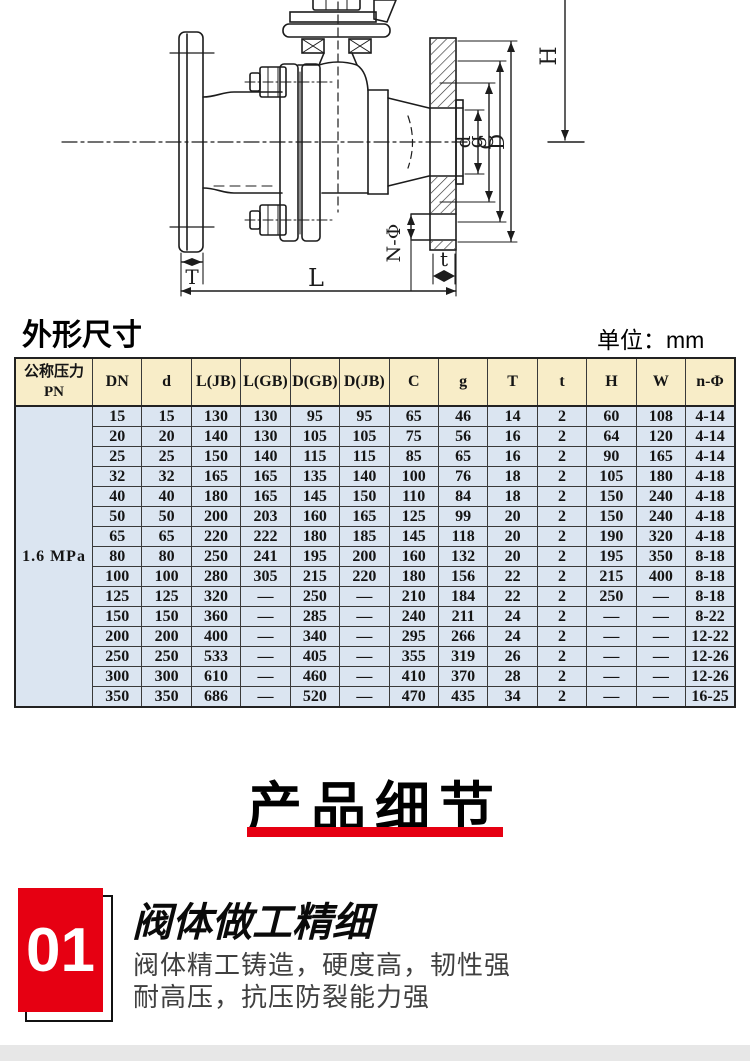 This screenshot has width=750, height=1061. Describe the element at coordinates (549, 55) in the screenshot. I see `dim-label-H: H` at that location.